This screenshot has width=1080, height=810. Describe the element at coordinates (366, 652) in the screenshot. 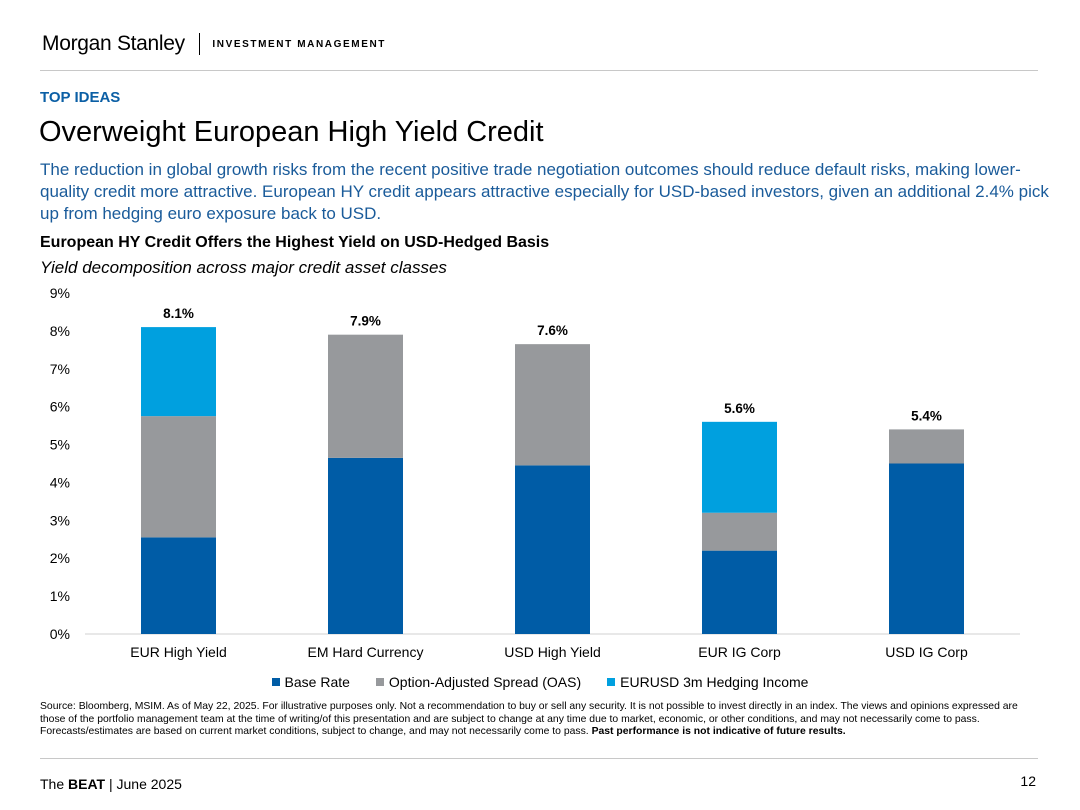

I see `x-category-label: EM Hard Currency` at that location.